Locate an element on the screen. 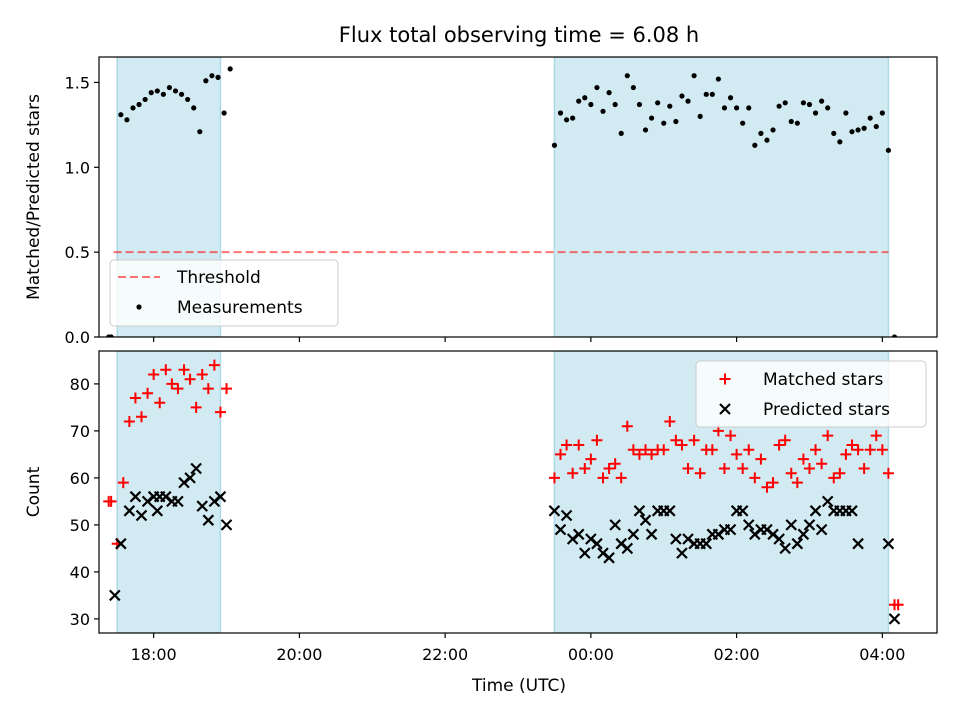 This screenshot has width=960, height=720. legend-predicted-swatch is located at coordinates (725, 409).